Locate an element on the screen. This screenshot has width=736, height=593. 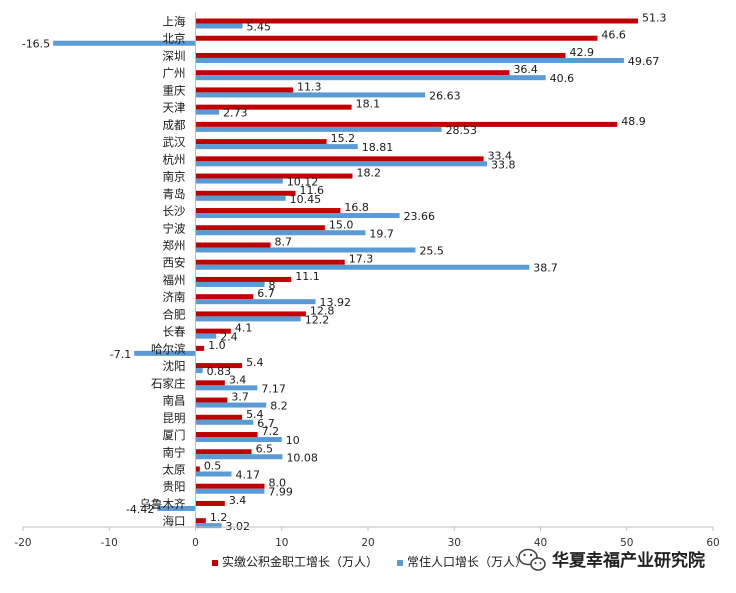
value-label-workers: 3.4 is located at coordinates (238, 379).